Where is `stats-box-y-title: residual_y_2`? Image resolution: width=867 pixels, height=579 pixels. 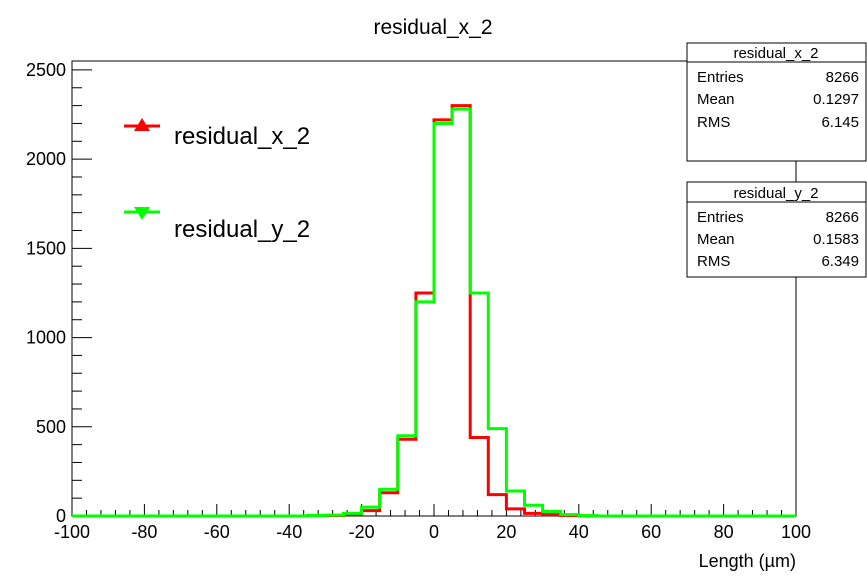 stats-box-y-title: residual_y_2 is located at coordinates (775, 193).